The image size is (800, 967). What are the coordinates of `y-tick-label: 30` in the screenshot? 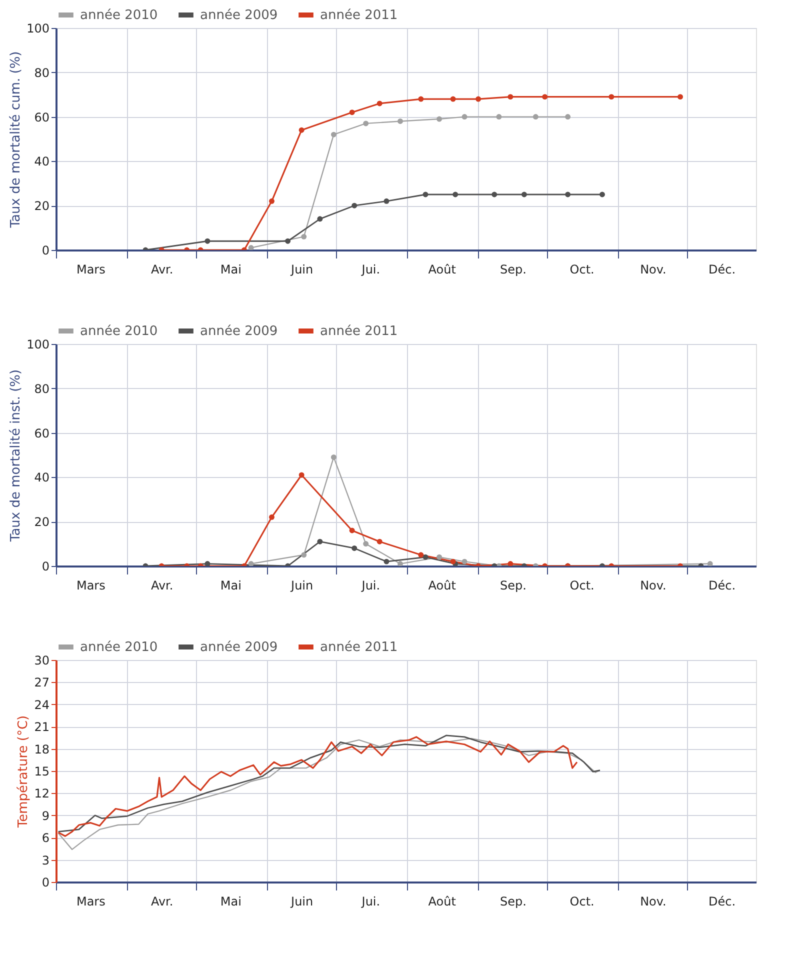 It's located at (42, 661).